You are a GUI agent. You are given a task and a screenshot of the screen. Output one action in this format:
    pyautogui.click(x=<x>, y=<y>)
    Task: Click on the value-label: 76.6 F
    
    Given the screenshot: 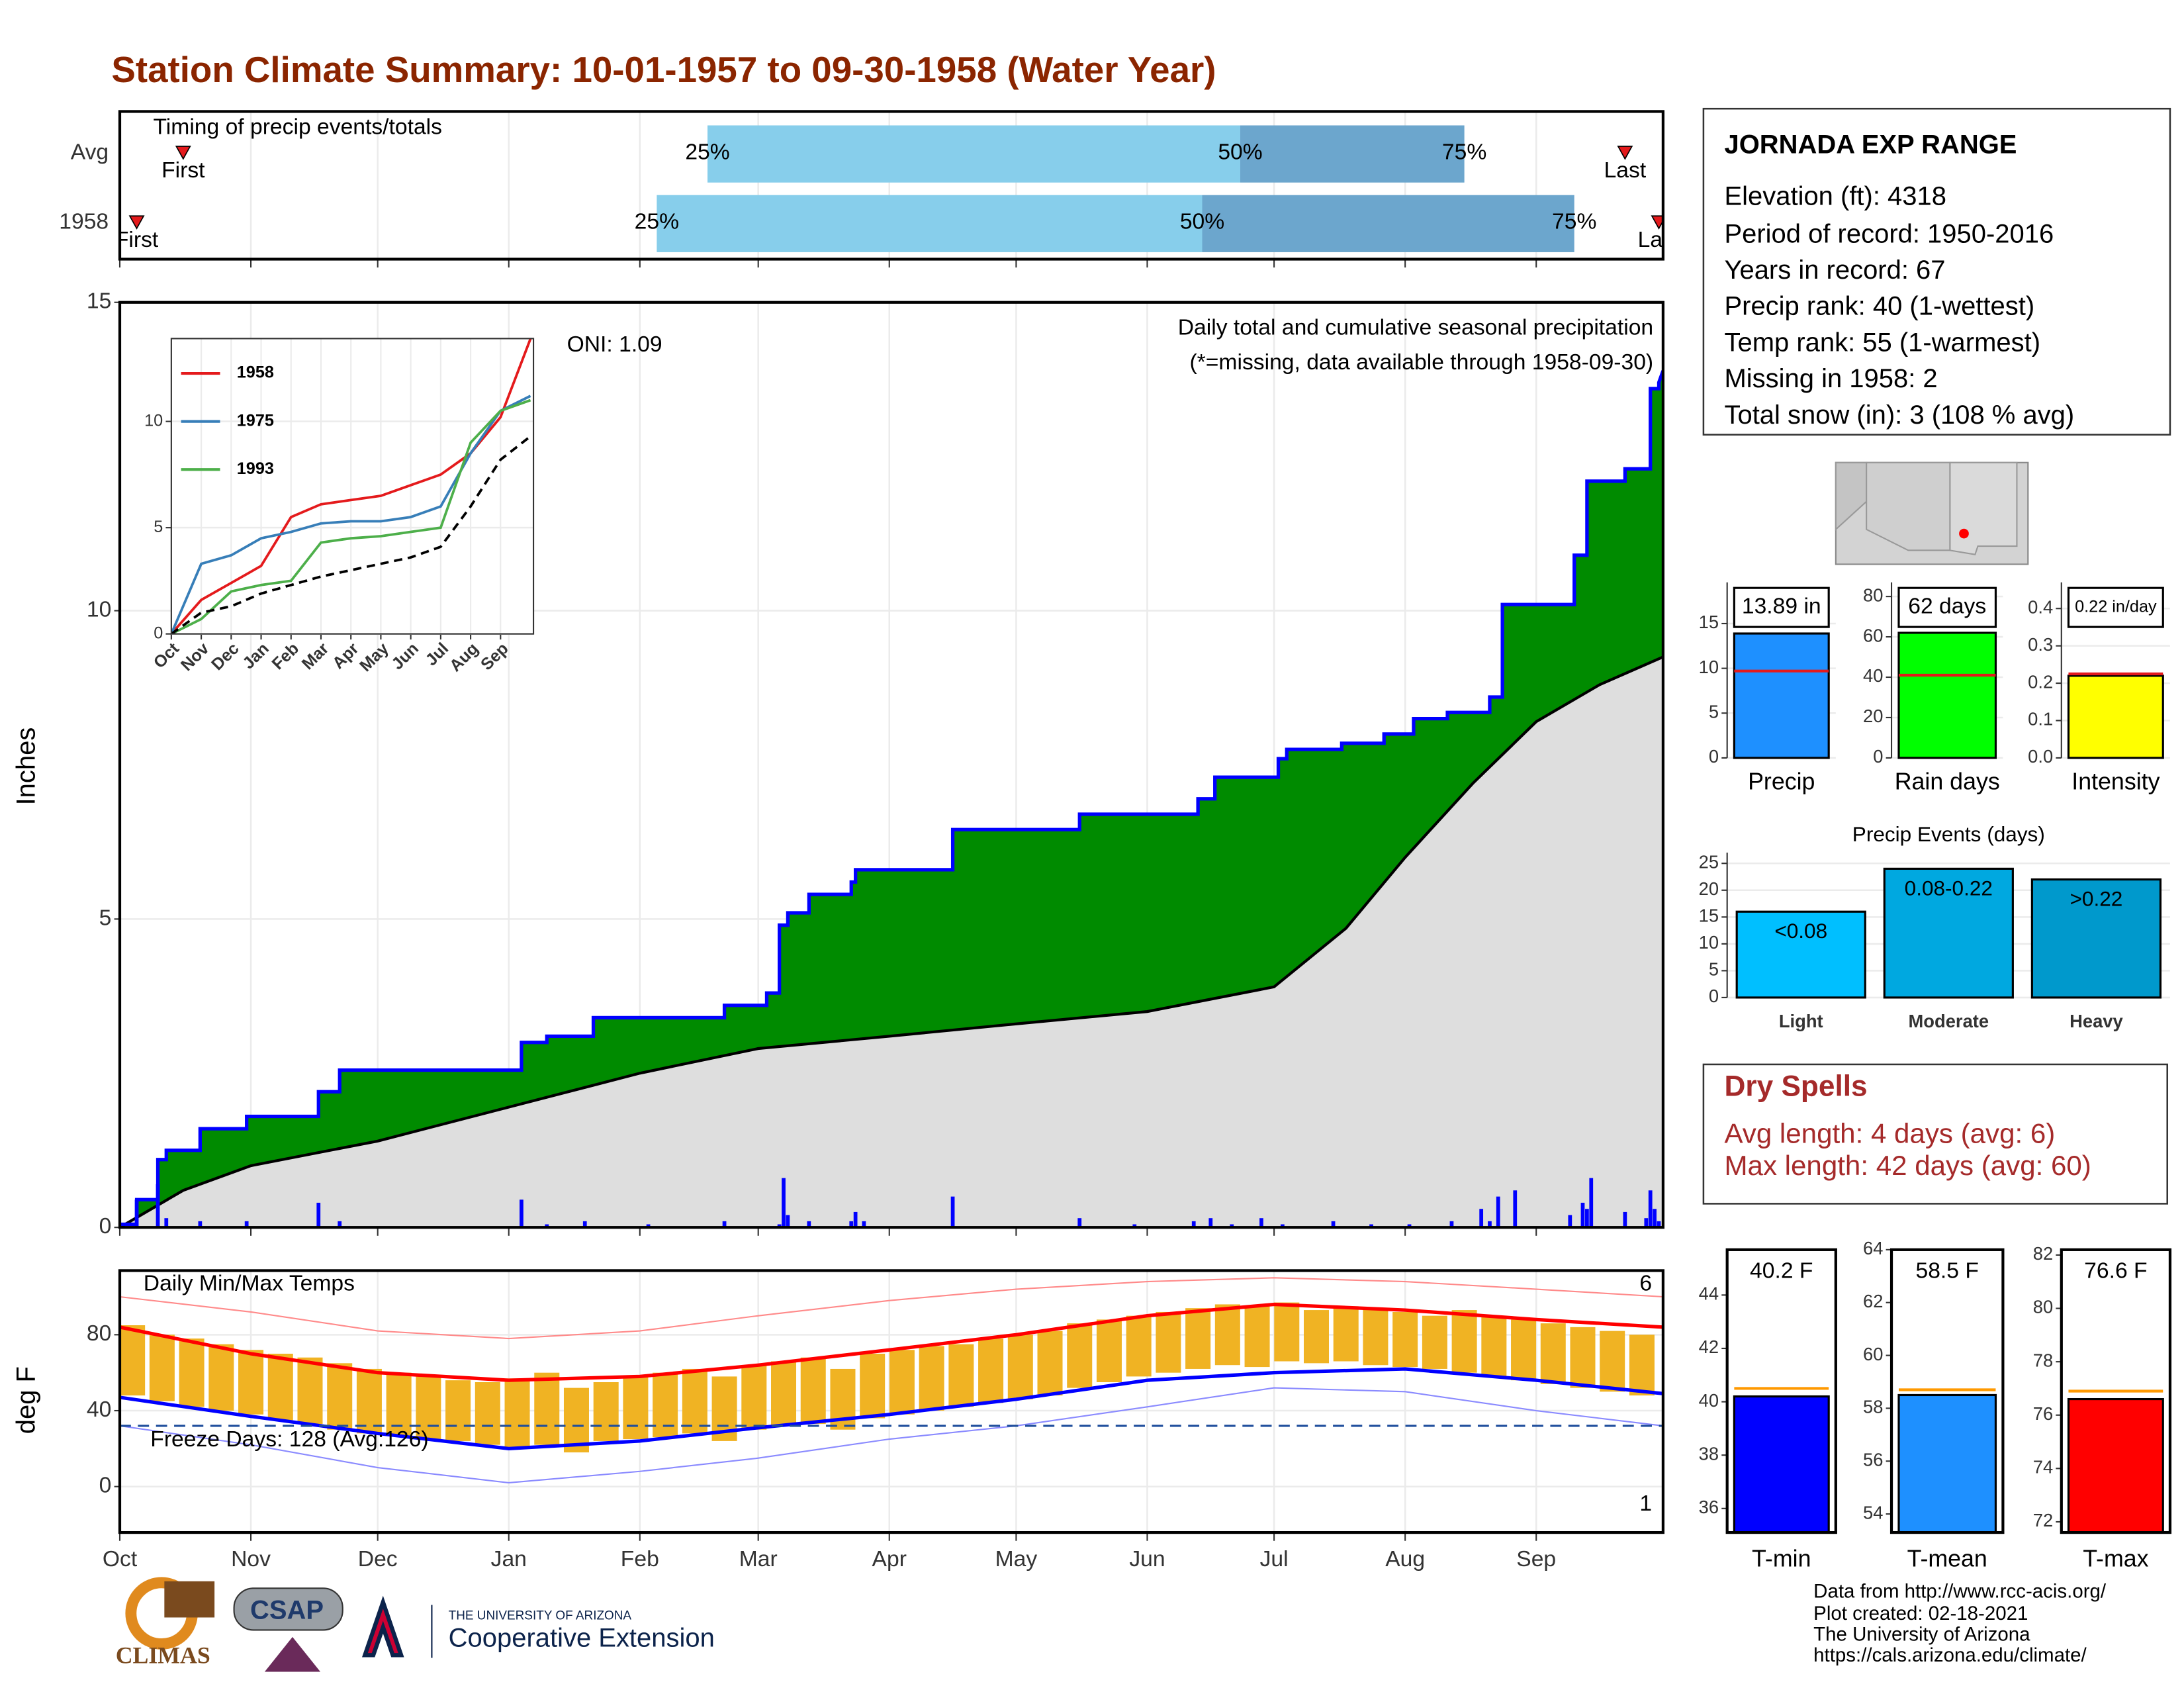 What is the action you would take?
    pyautogui.click(x=2115, y=1270)
    